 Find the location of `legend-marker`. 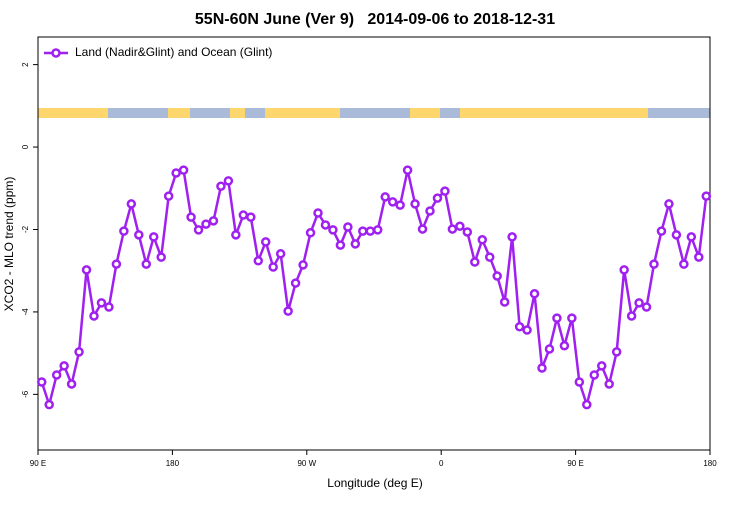

legend-marker is located at coordinates (56, 53).